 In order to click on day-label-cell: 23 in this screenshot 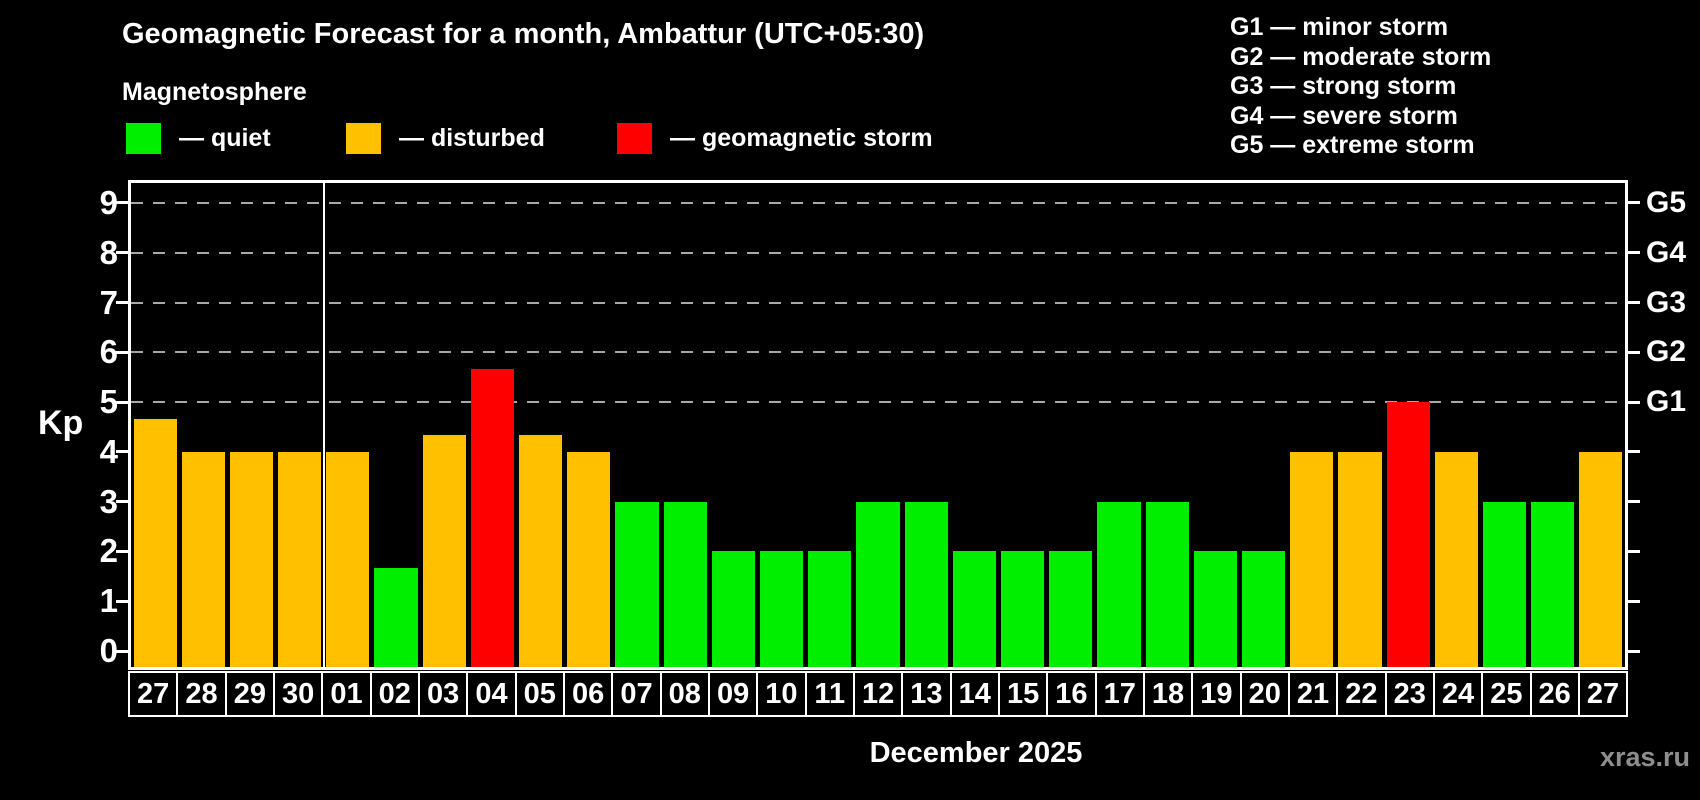, I will do `click(1409, 694)`.